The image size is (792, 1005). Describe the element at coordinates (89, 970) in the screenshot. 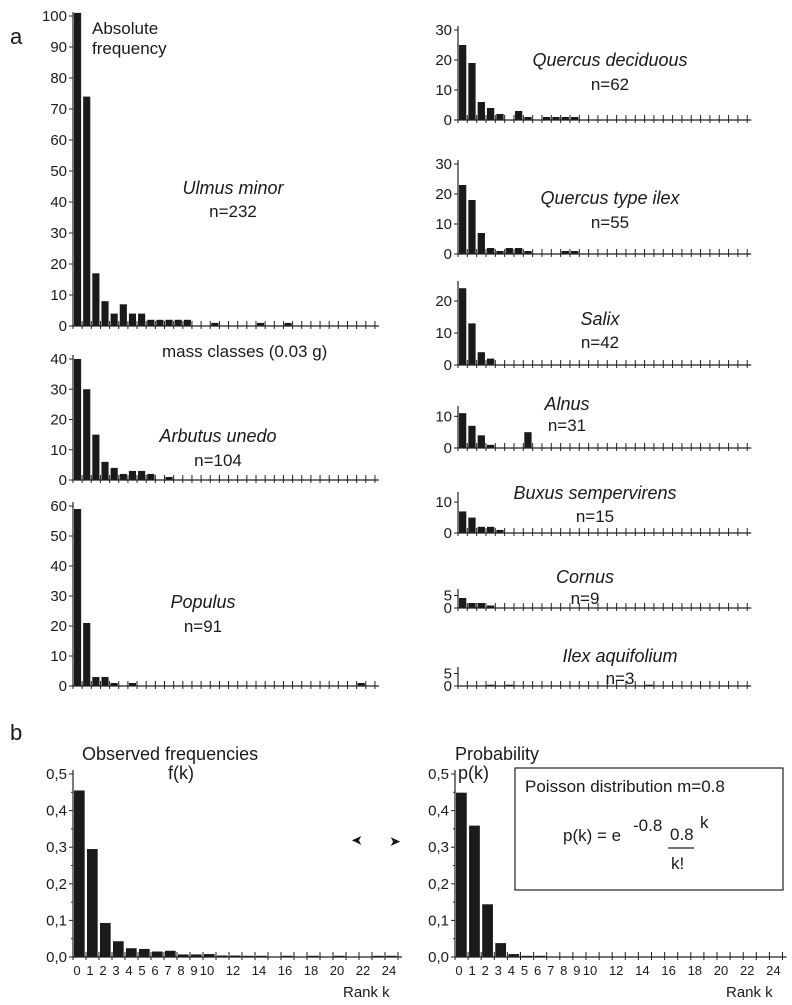

I see `x-tick-label-observed-frequencies-f-k-1: 1` at that location.